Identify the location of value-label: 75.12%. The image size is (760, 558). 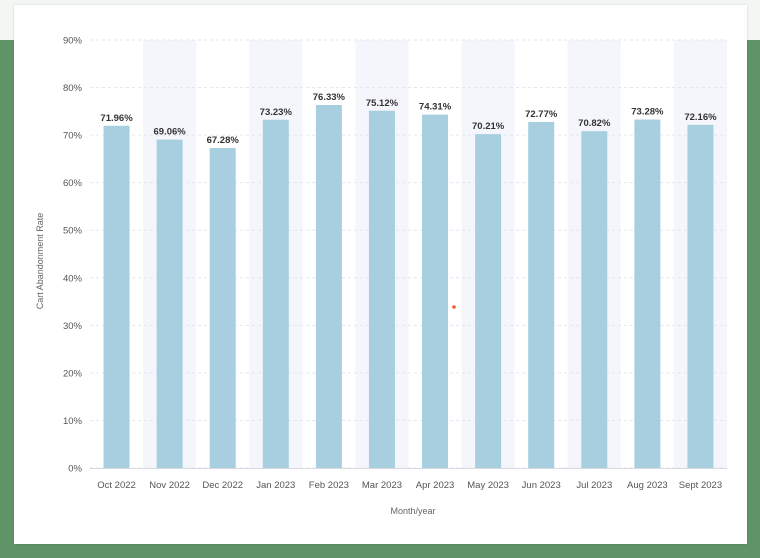
(382, 103).